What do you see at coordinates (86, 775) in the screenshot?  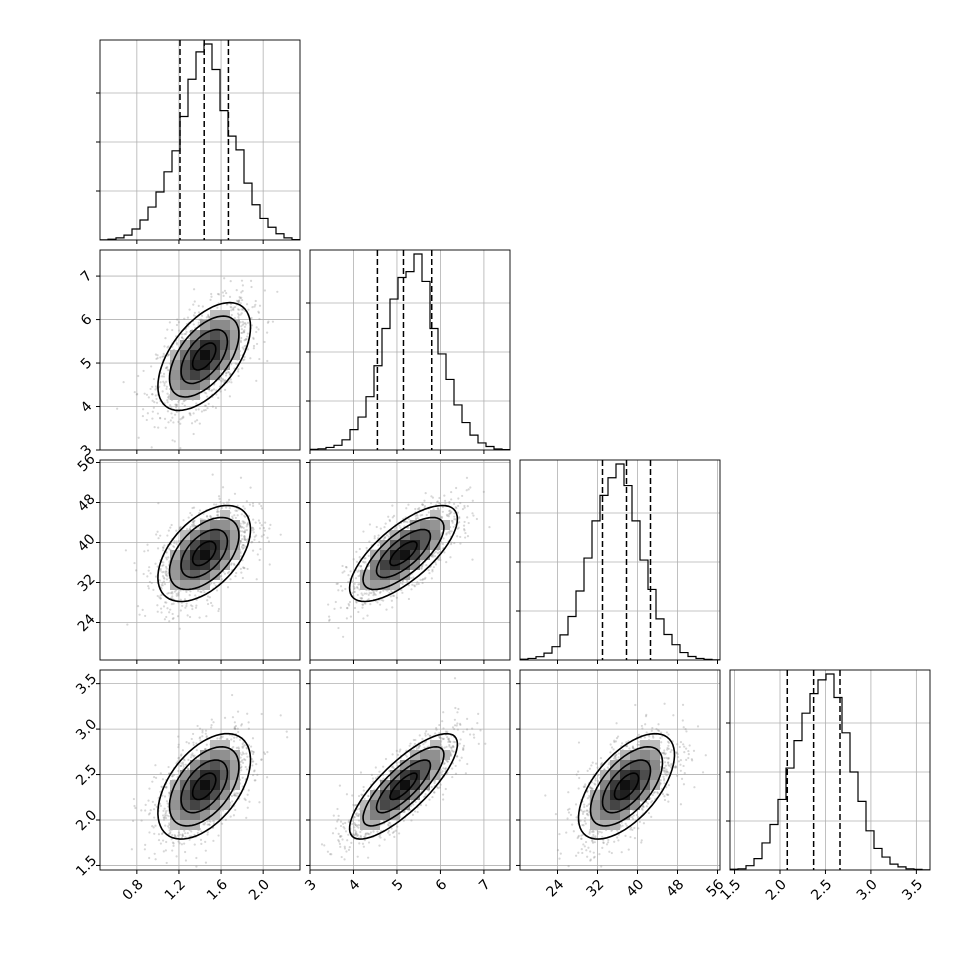 I see `y-tick-label: 2.5` at bounding box center [86, 775].